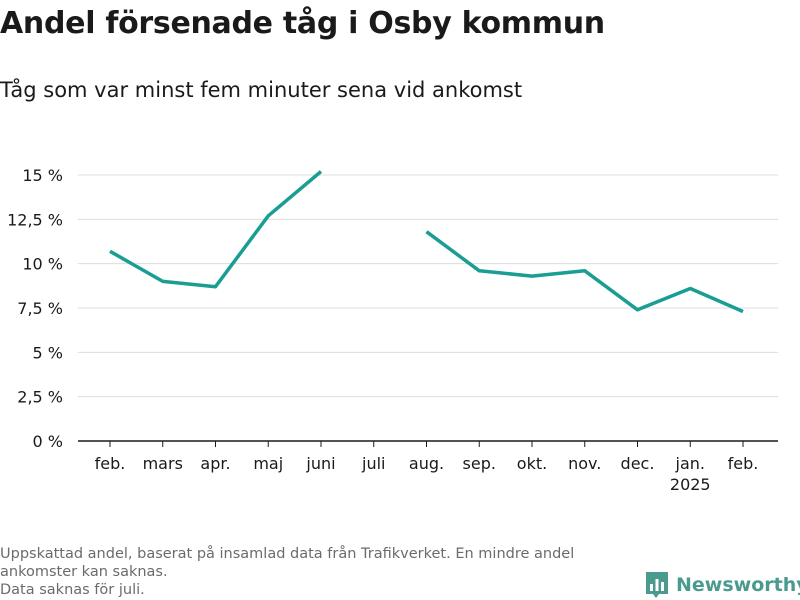 This screenshot has height=600, width=800. I want to click on x-tick-sublabel: 2025, so click(690, 484).